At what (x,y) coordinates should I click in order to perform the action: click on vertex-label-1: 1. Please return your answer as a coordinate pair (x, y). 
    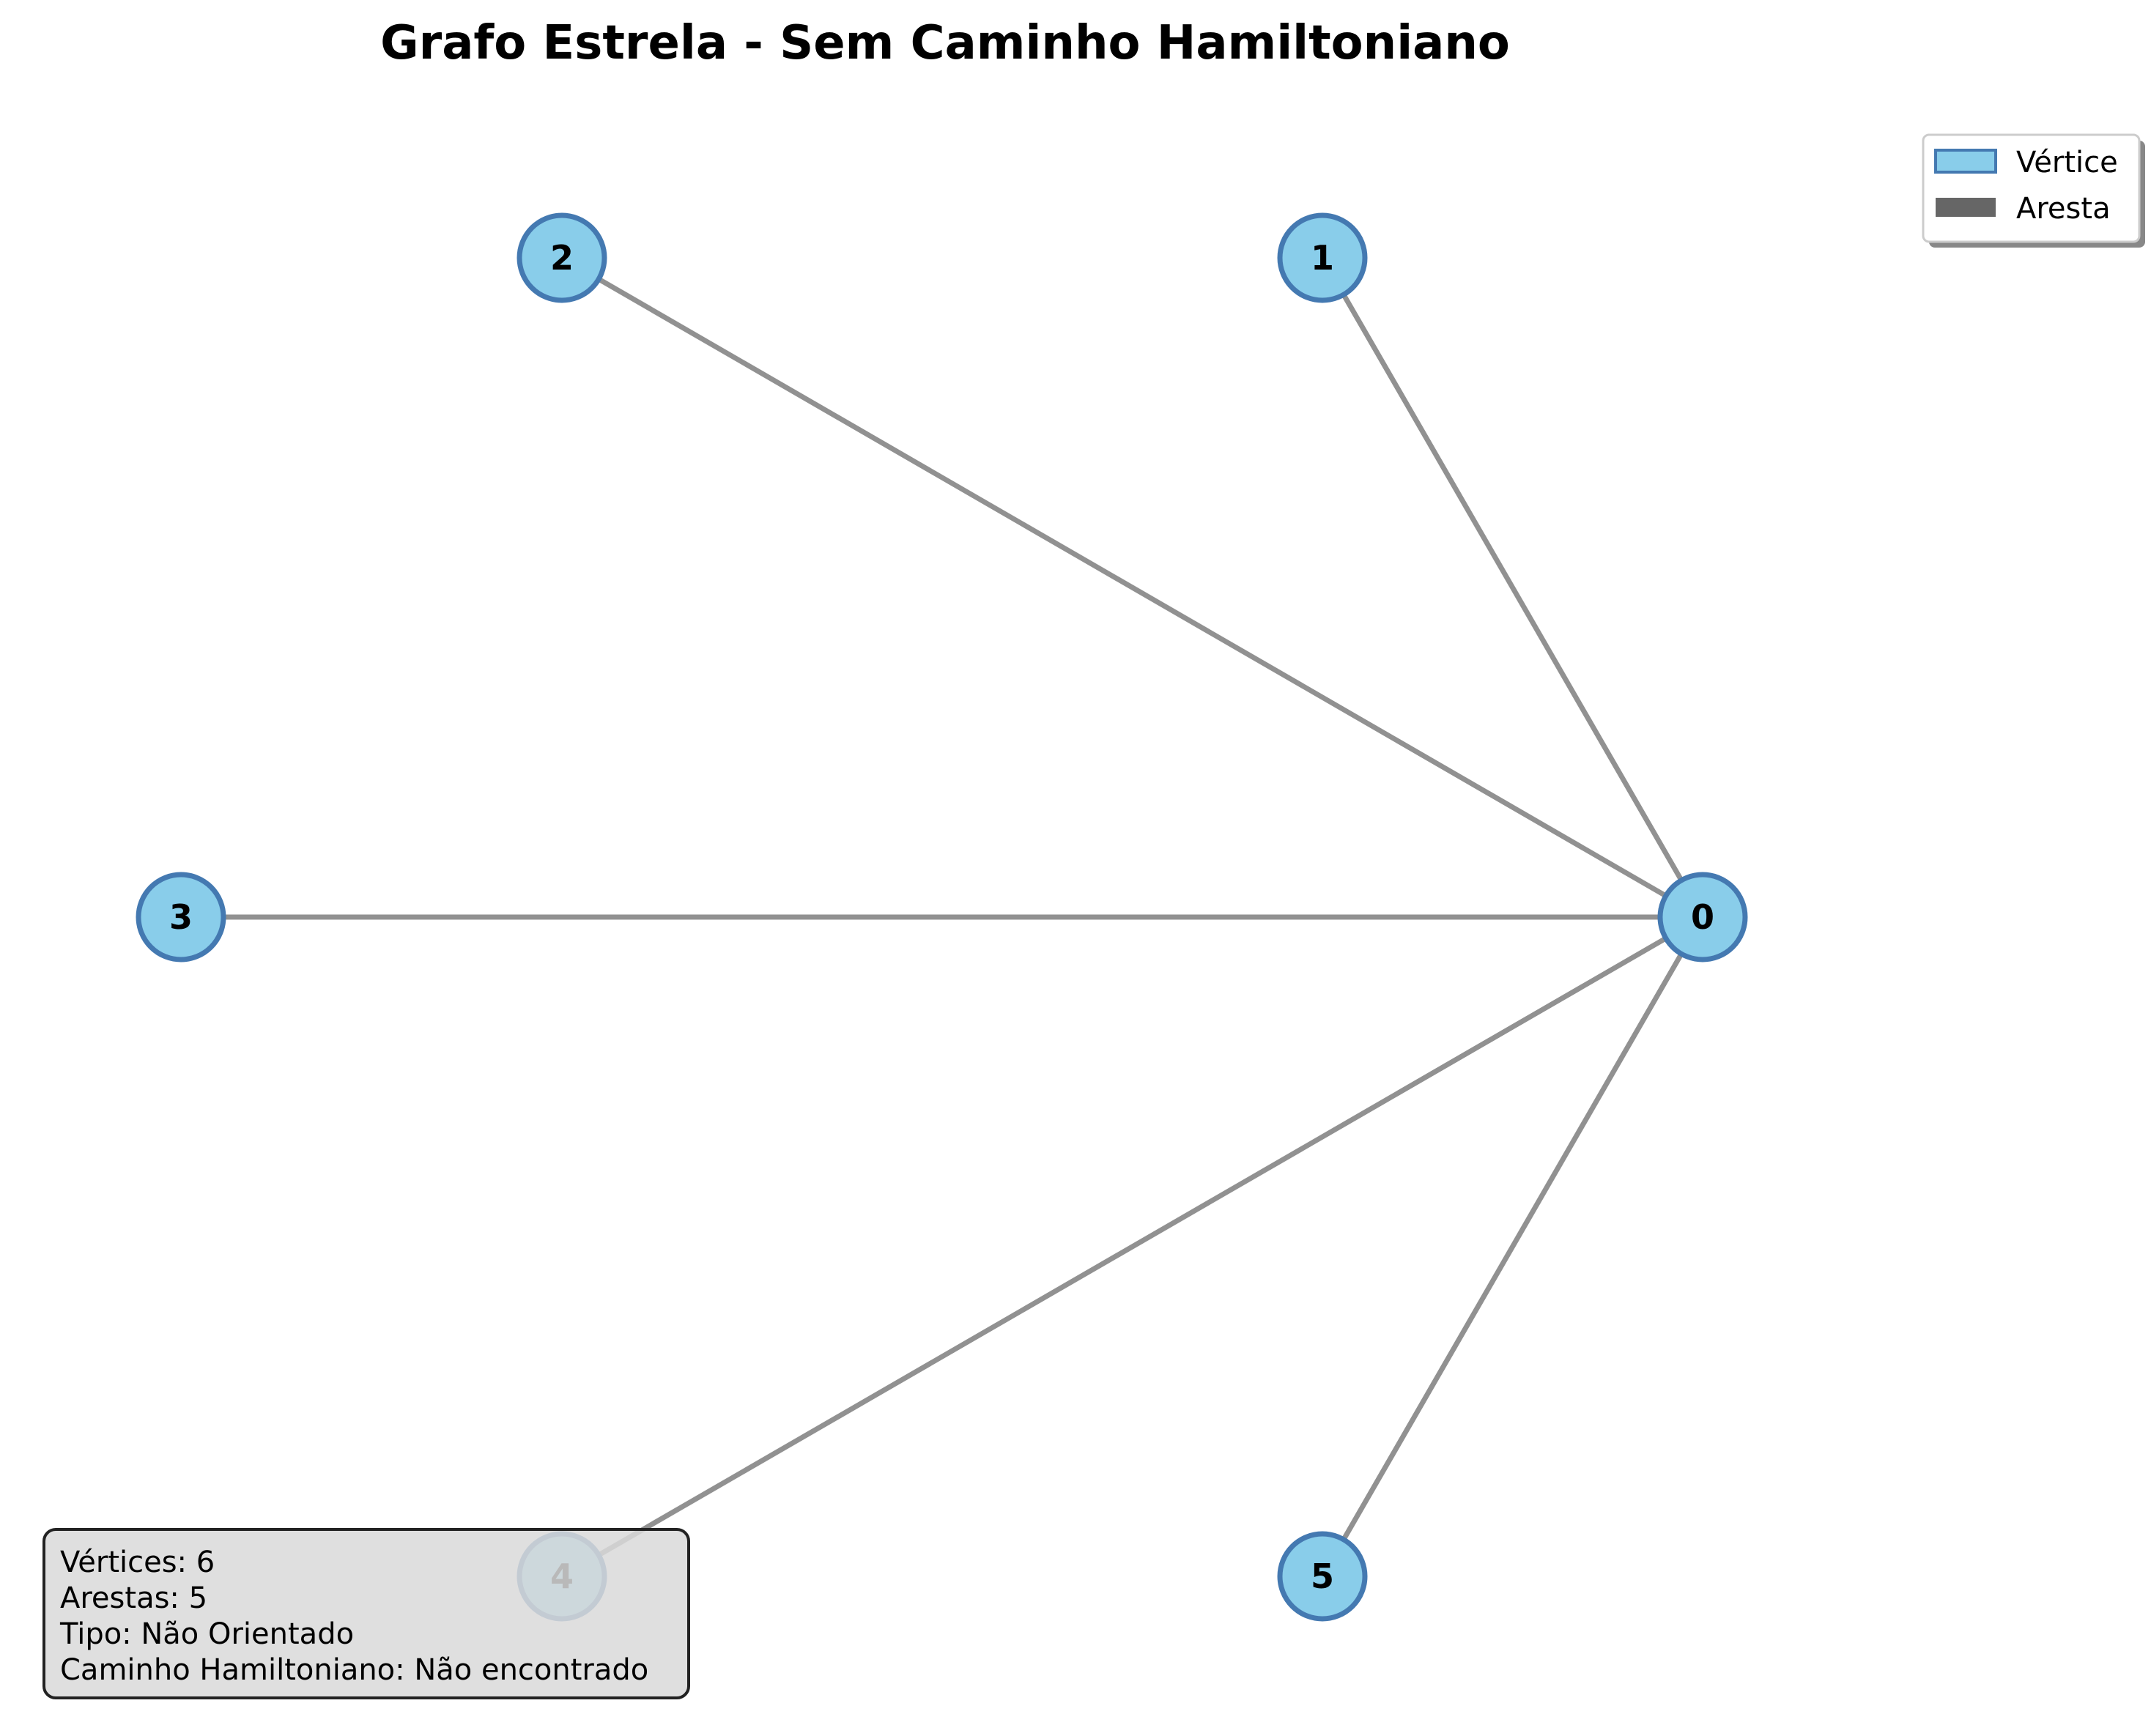
    Looking at the image, I should click on (1322, 258).